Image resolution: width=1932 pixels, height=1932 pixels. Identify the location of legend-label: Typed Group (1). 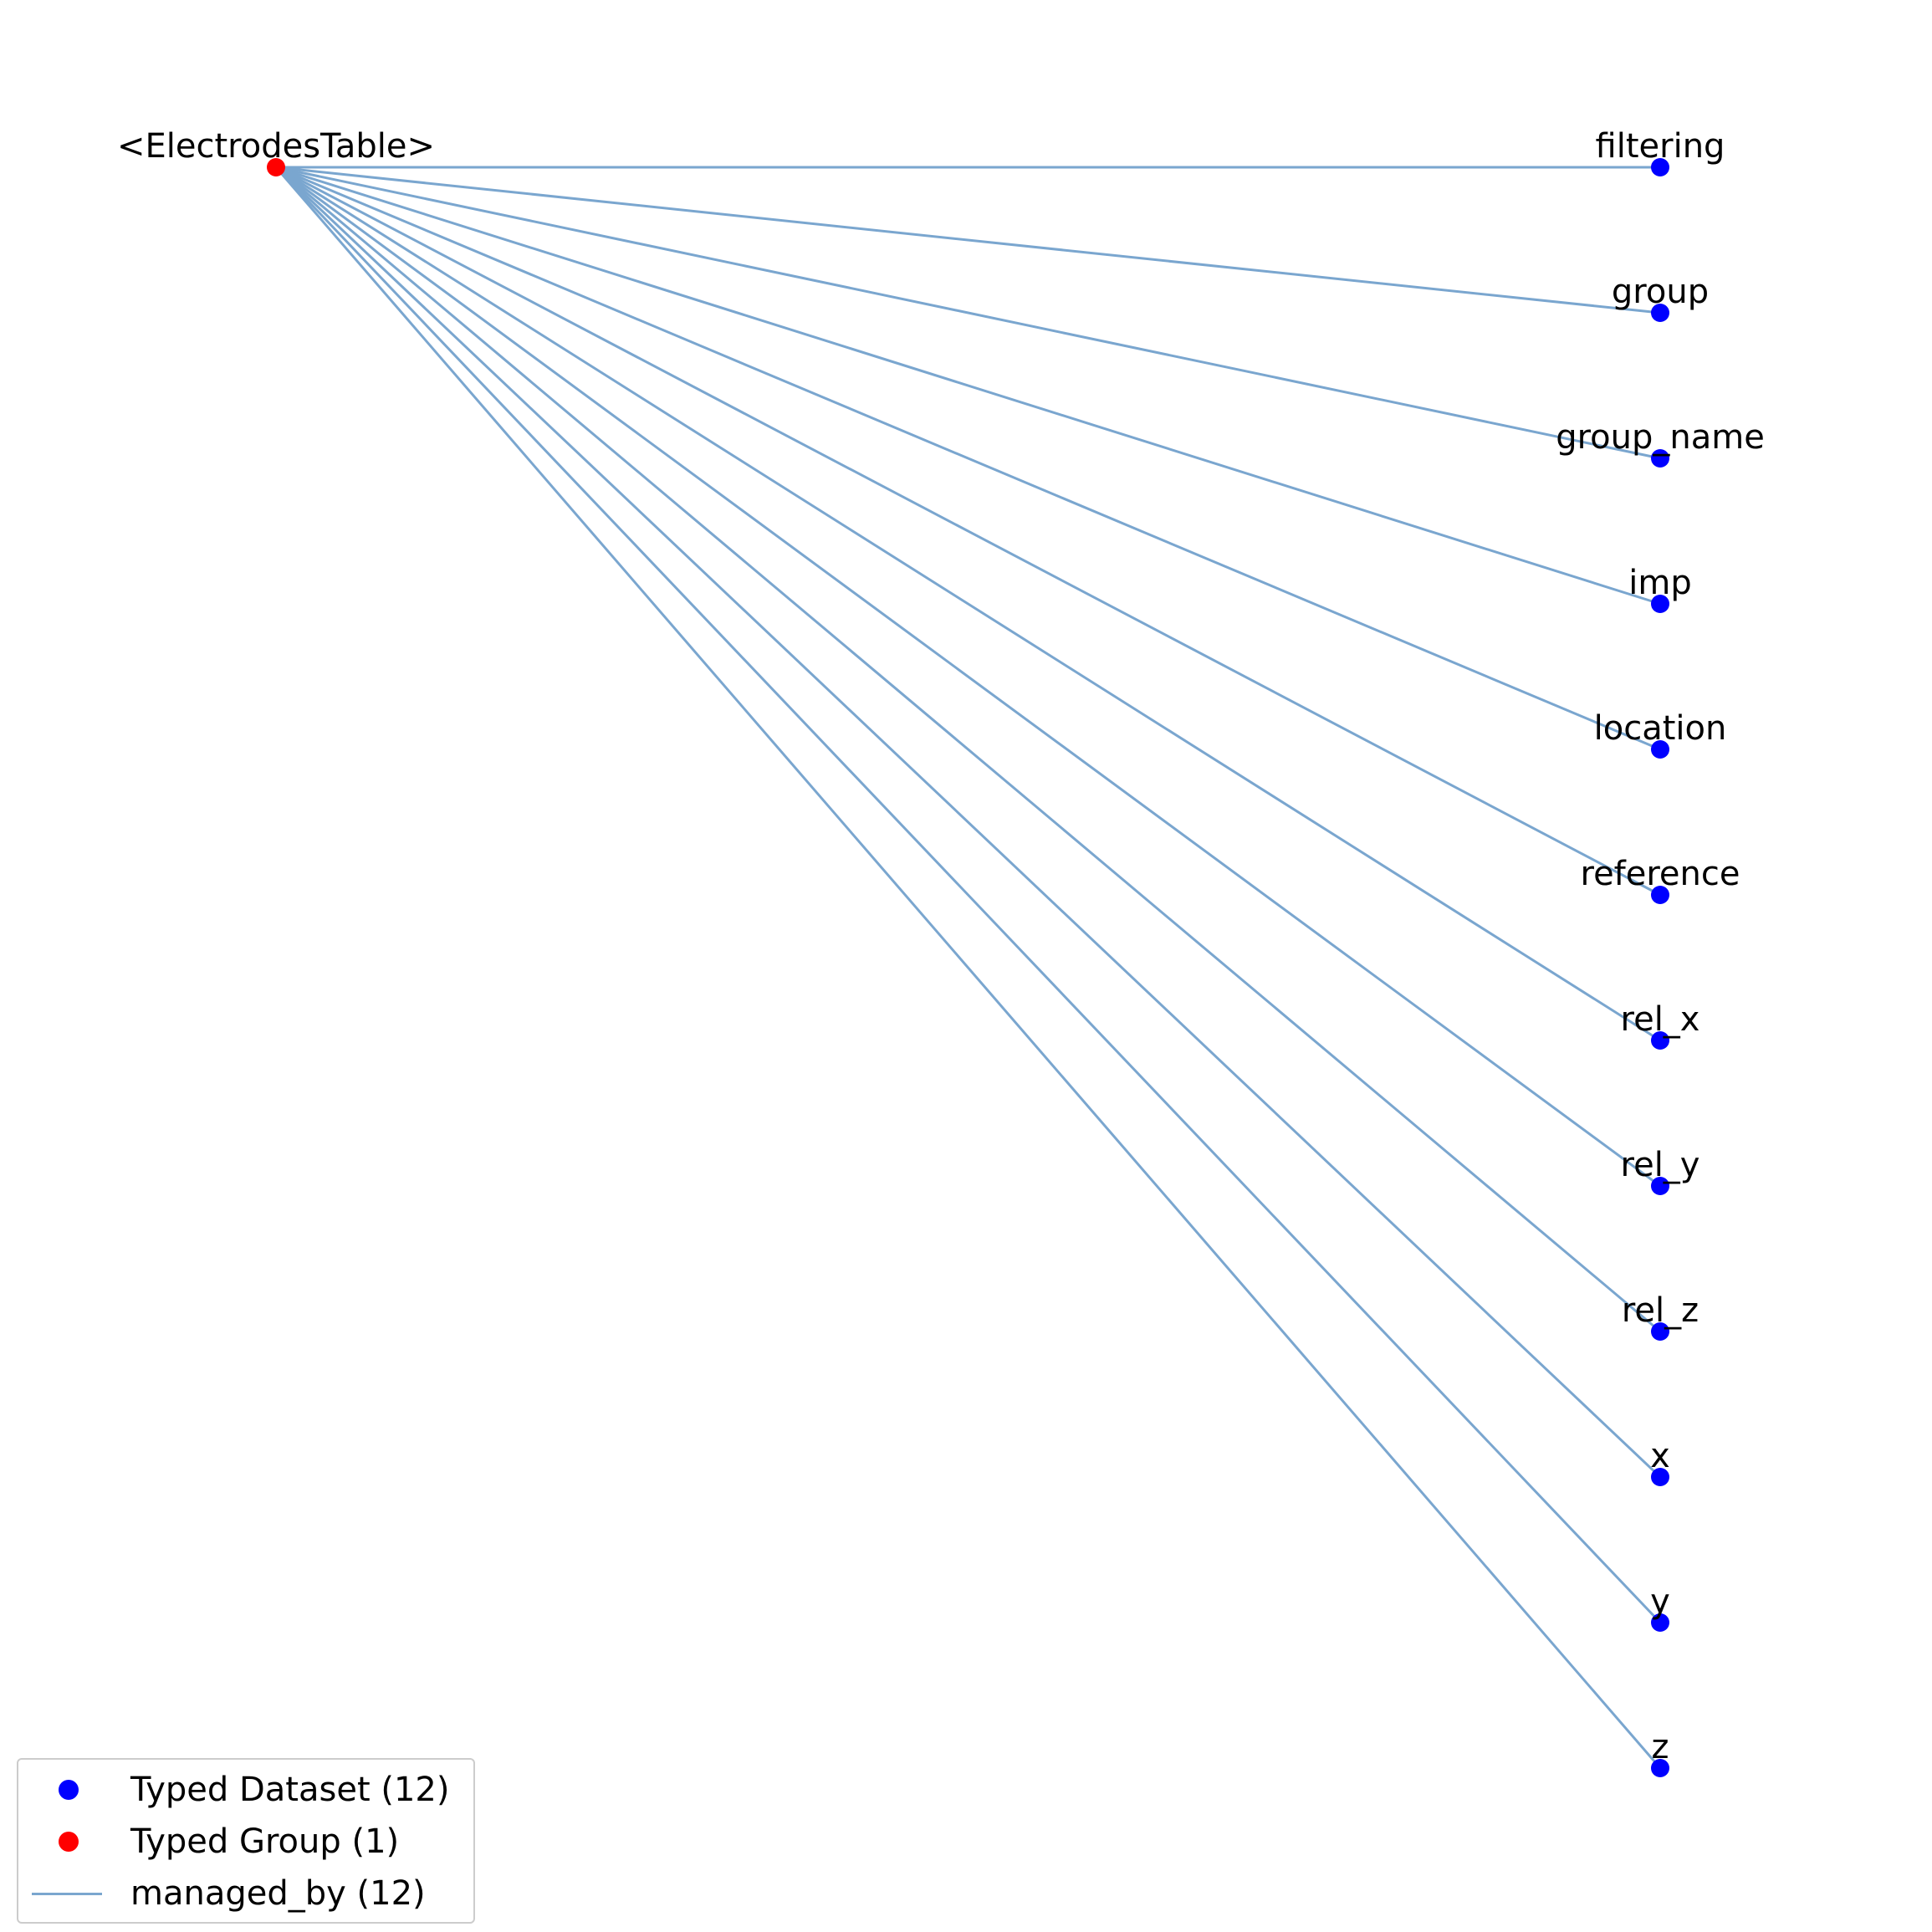
(265, 1841).